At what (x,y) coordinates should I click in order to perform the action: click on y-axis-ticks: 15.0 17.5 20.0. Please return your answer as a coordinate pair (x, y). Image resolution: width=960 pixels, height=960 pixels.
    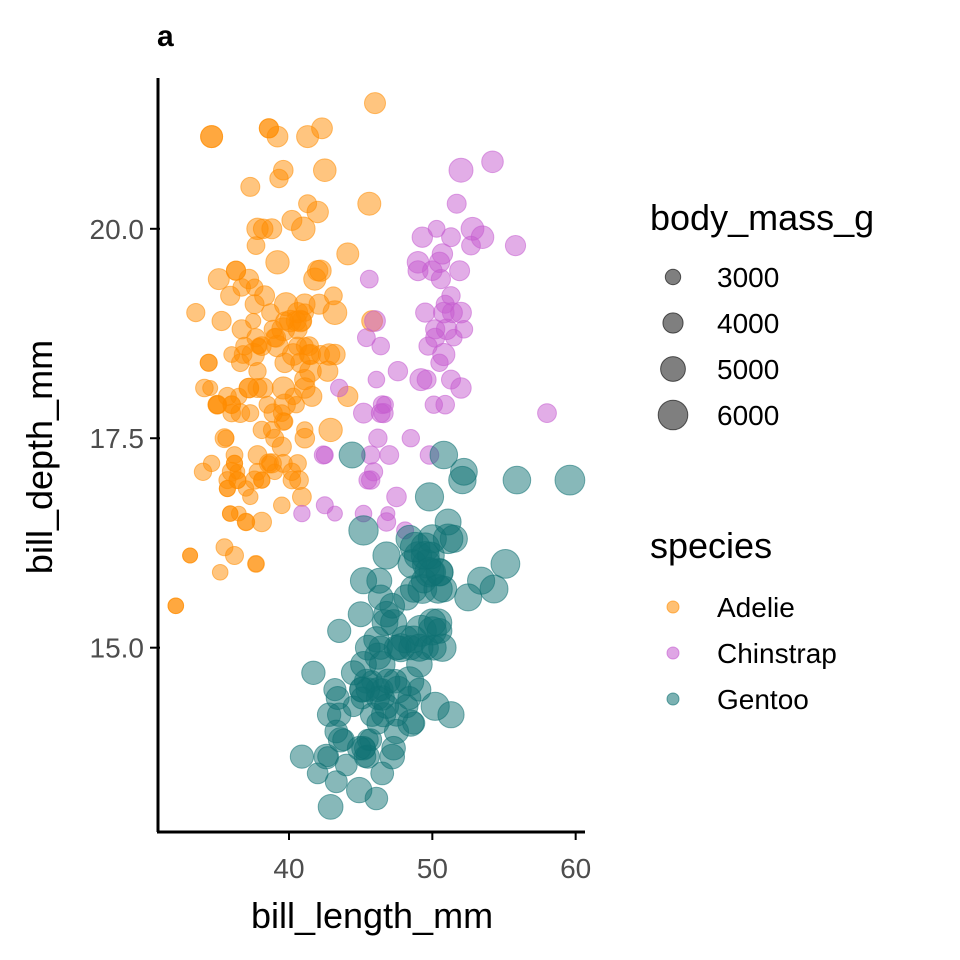
    Looking at the image, I should click on (125, 439).